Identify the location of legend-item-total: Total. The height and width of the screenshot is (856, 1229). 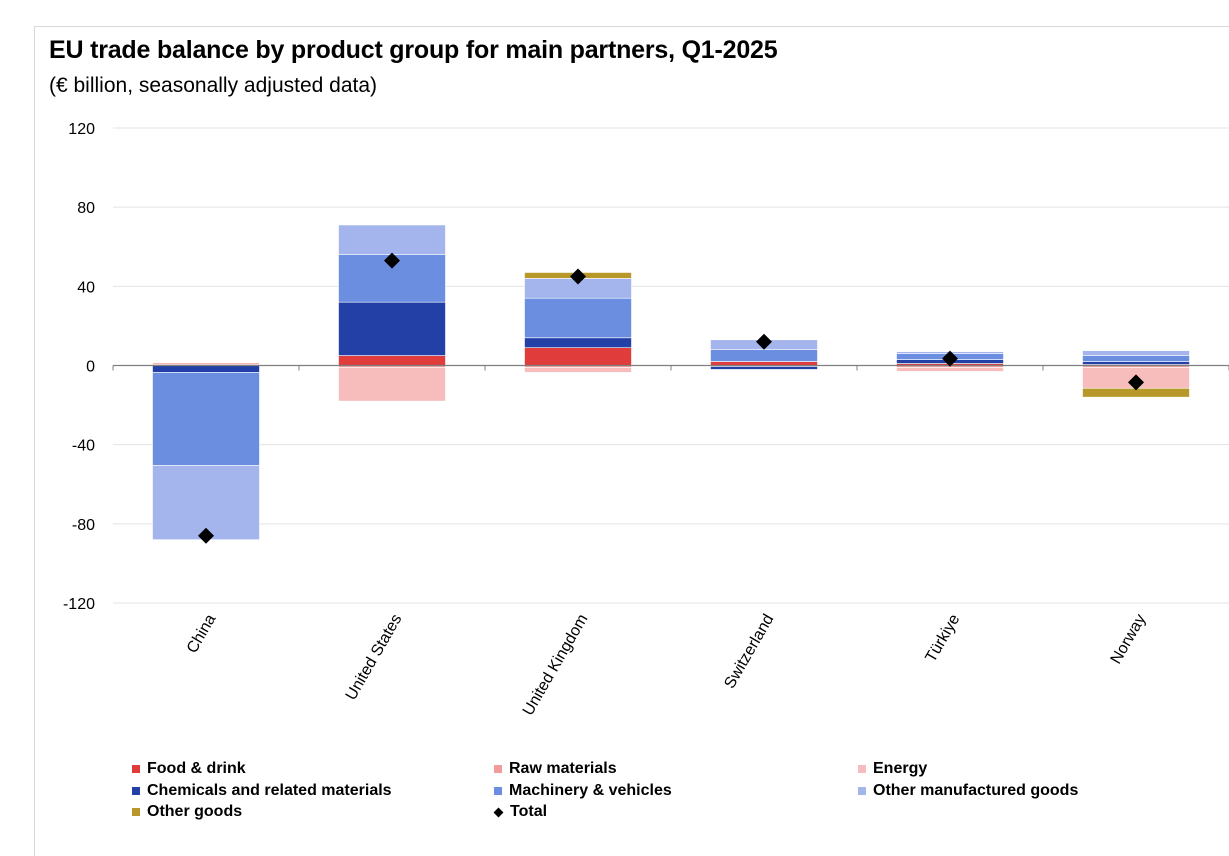
(520, 812).